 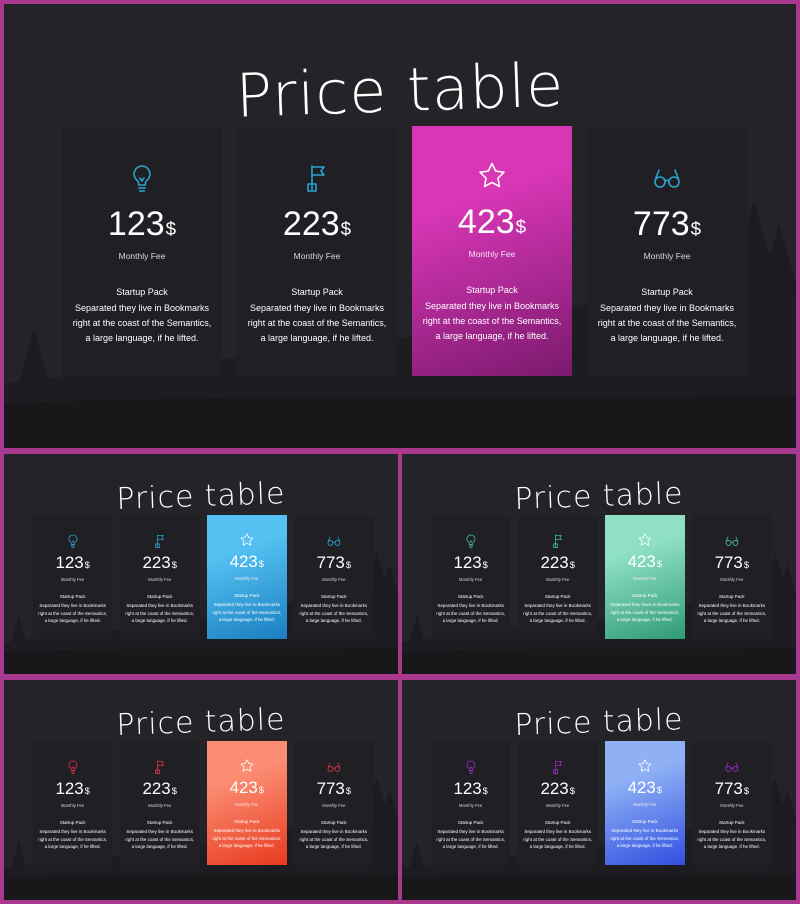 What do you see at coordinates (732, 767) in the screenshot?
I see `glasses-icon` at bounding box center [732, 767].